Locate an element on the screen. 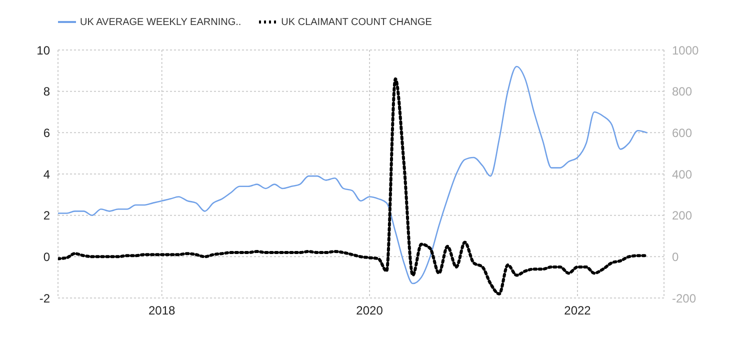 Image resolution: width=730 pixels, height=340 pixels. legend-label: UK CLAIMANT COUNT CHANGE is located at coordinates (356, 23).